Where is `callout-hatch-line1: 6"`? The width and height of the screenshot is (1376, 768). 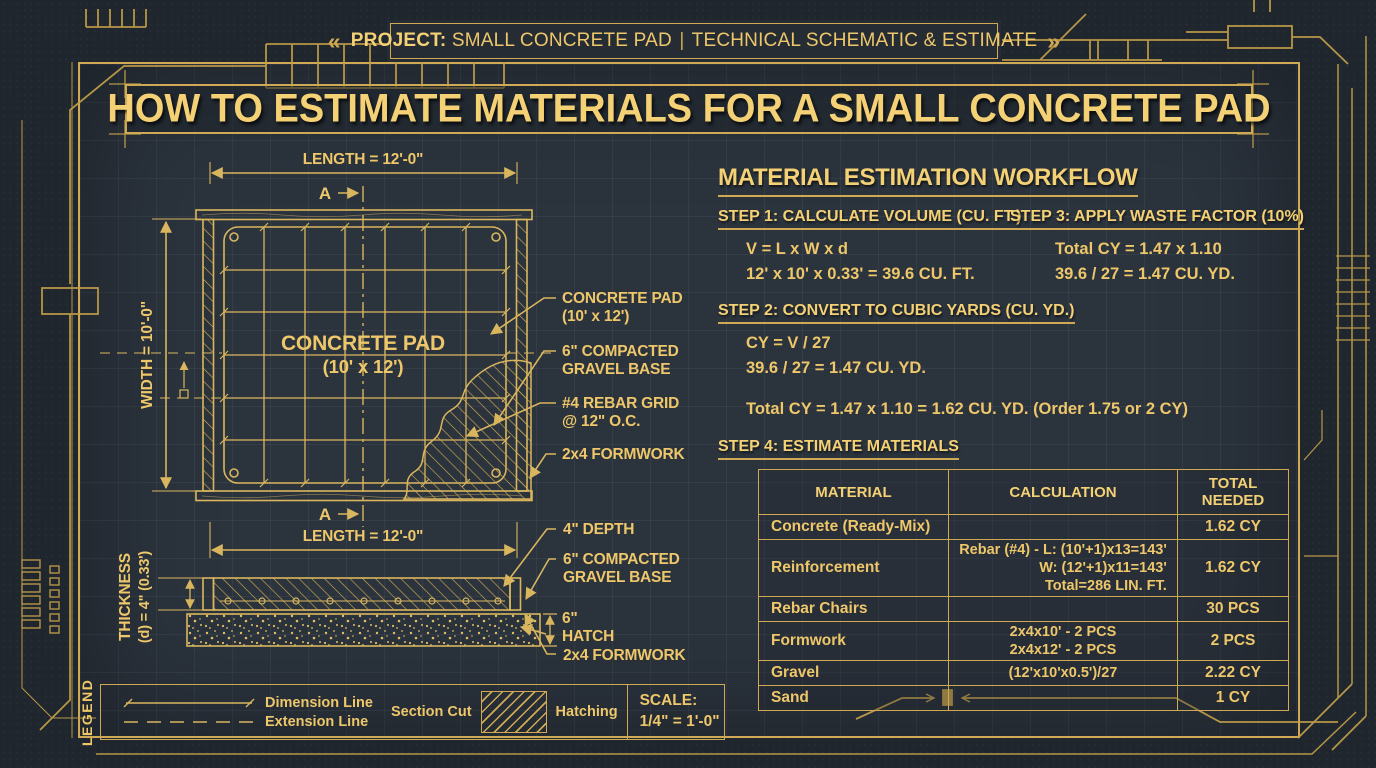
callout-hatch-line1: 6" is located at coordinates (570, 618).